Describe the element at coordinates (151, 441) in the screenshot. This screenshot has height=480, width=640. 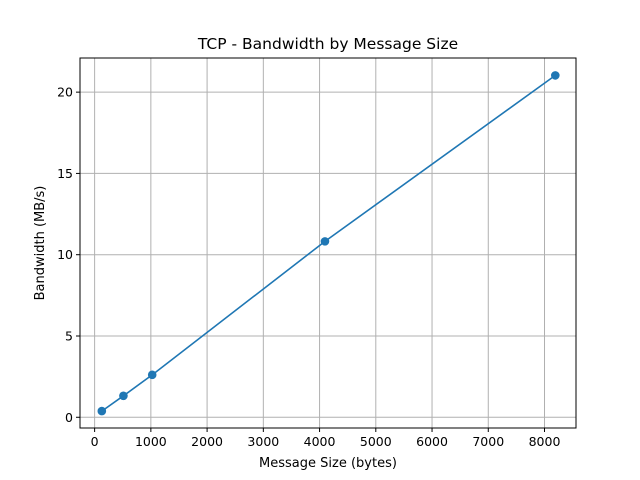
I see `x-tick-label: 1000` at that location.